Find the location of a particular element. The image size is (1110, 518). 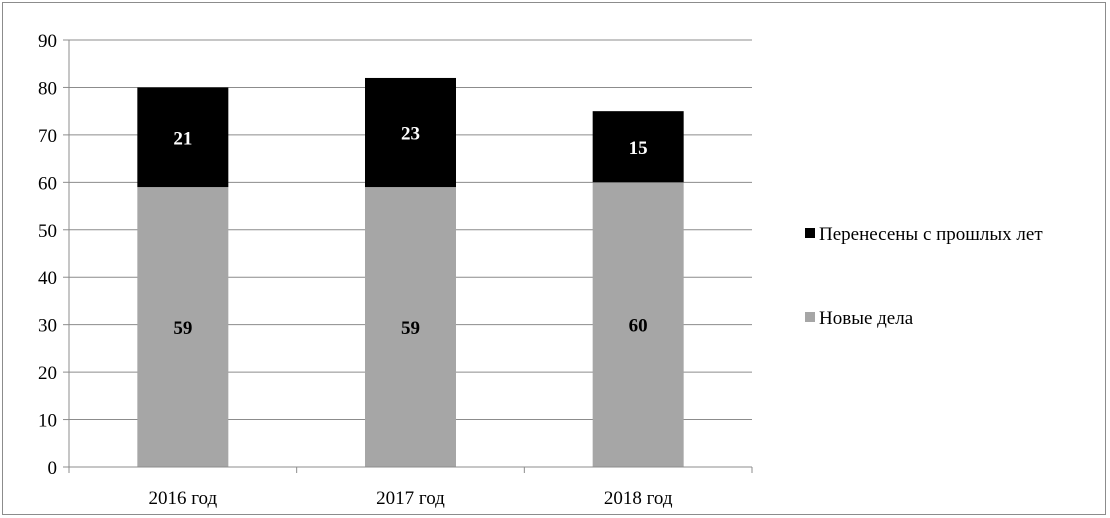

y-tick-label: 30 is located at coordinates (47, 326).